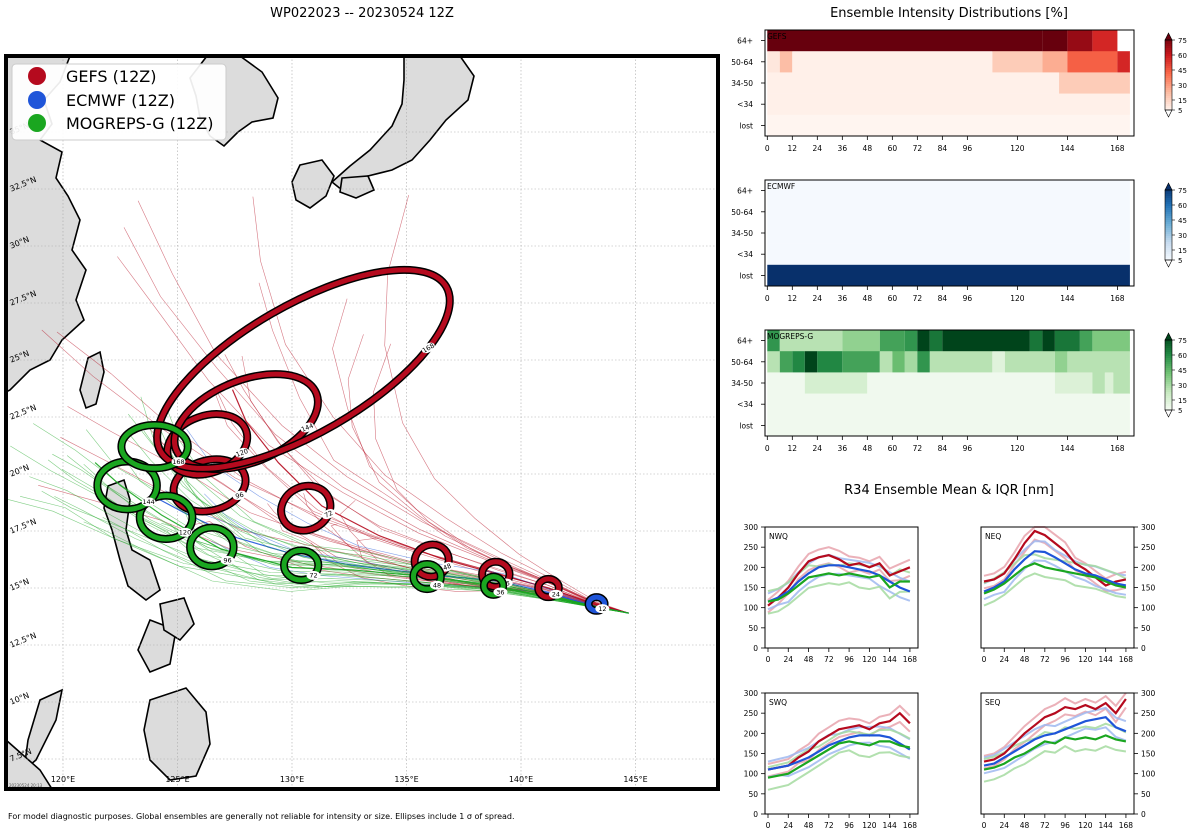 This screenshot has height=840, width=1200. I want to click on heatmap-x-tick-label: 36, so click(843, 448).